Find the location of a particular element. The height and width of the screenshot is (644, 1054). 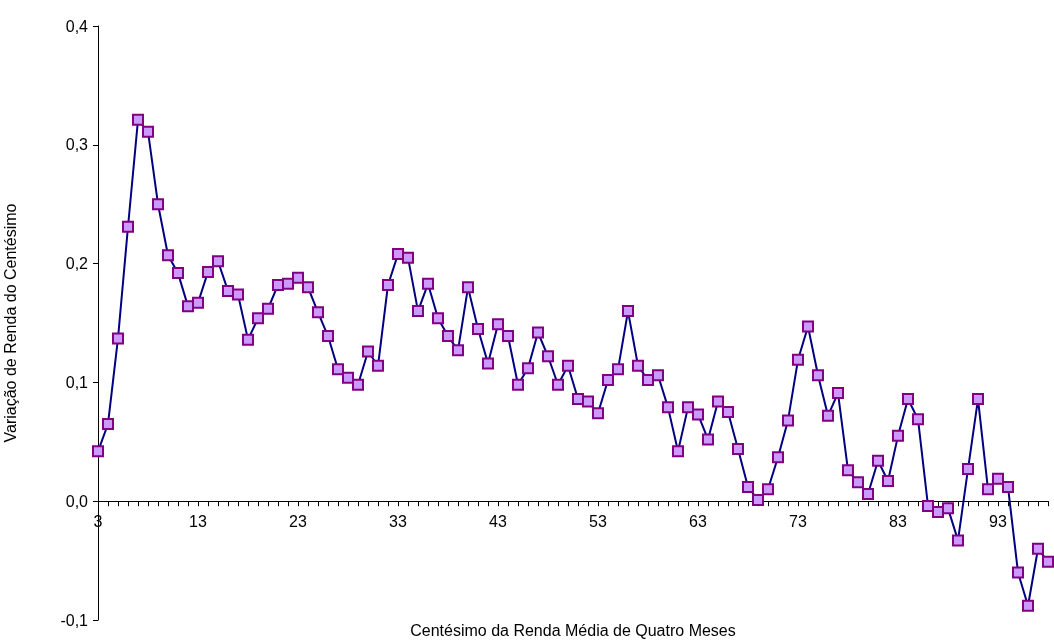

y-tick-label: 0,3 is located at coordinates (77, 145).